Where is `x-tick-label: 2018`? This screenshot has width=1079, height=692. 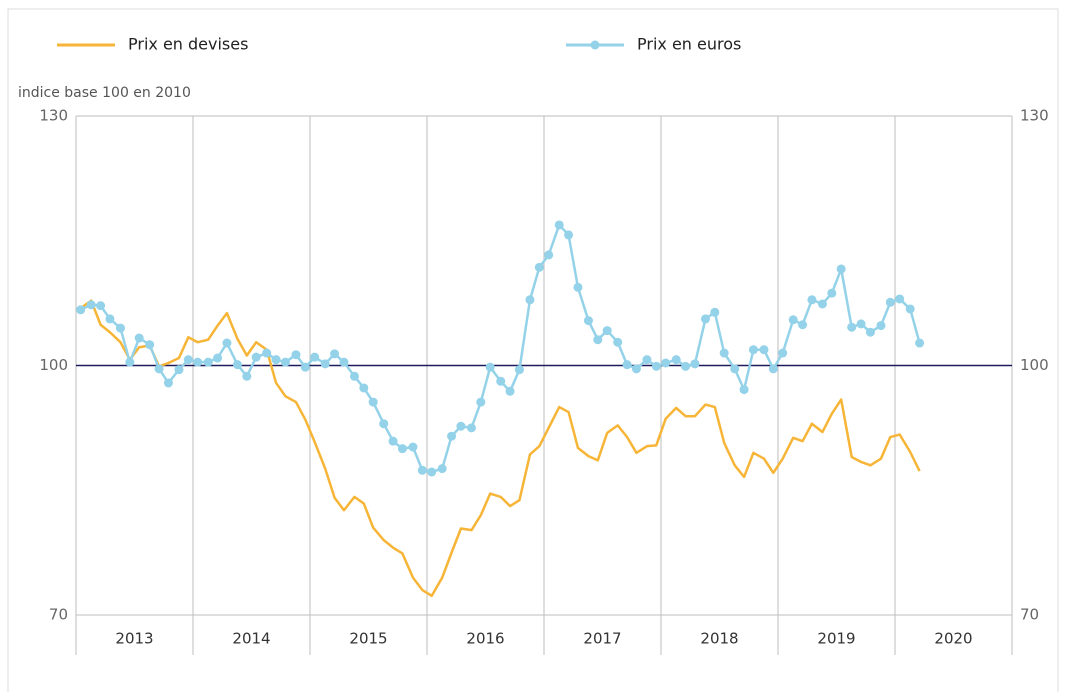 x-tick-label: 2018 is located at coordinates (719, 639).